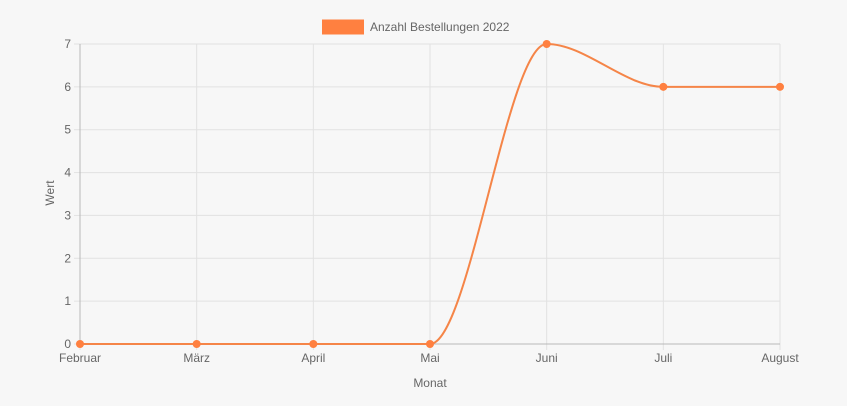 The width and height of the screenshot is (847, 406). Describe the element at coordinates (440, 27) in the screenshot. I see `legend-label: Anzahl Bestellungen 2022` at that location.